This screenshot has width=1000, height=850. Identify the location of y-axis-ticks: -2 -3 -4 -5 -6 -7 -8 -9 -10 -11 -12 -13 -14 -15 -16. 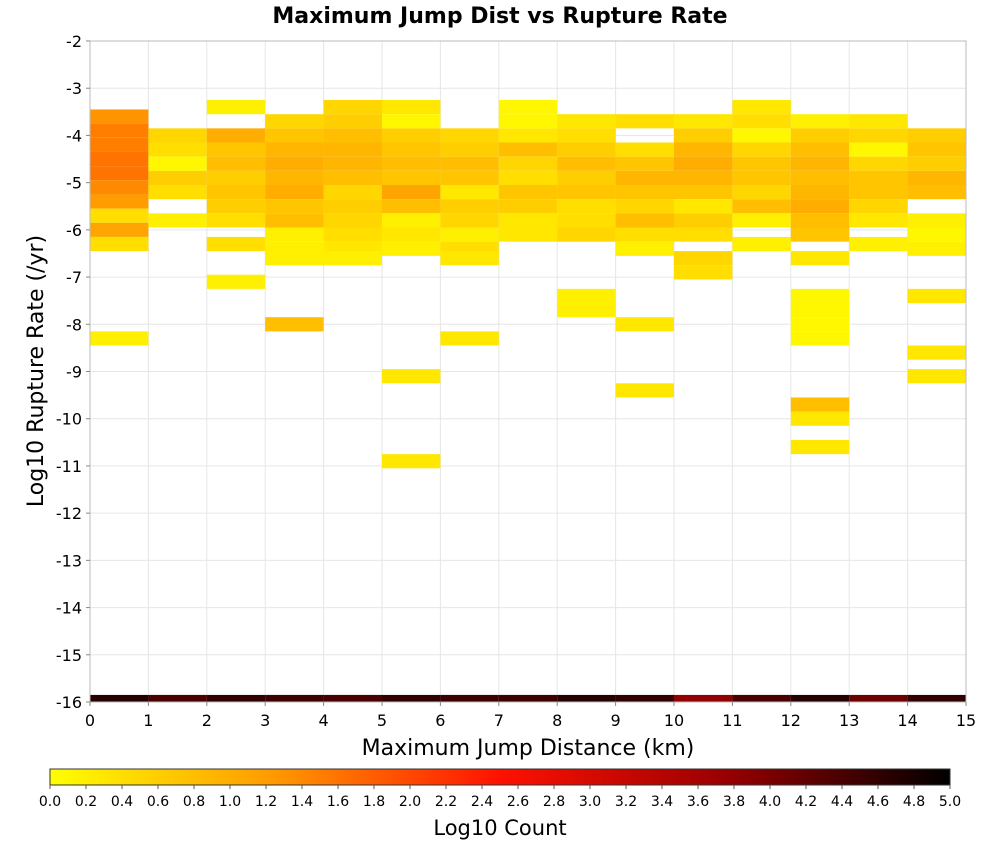
(73, 372).